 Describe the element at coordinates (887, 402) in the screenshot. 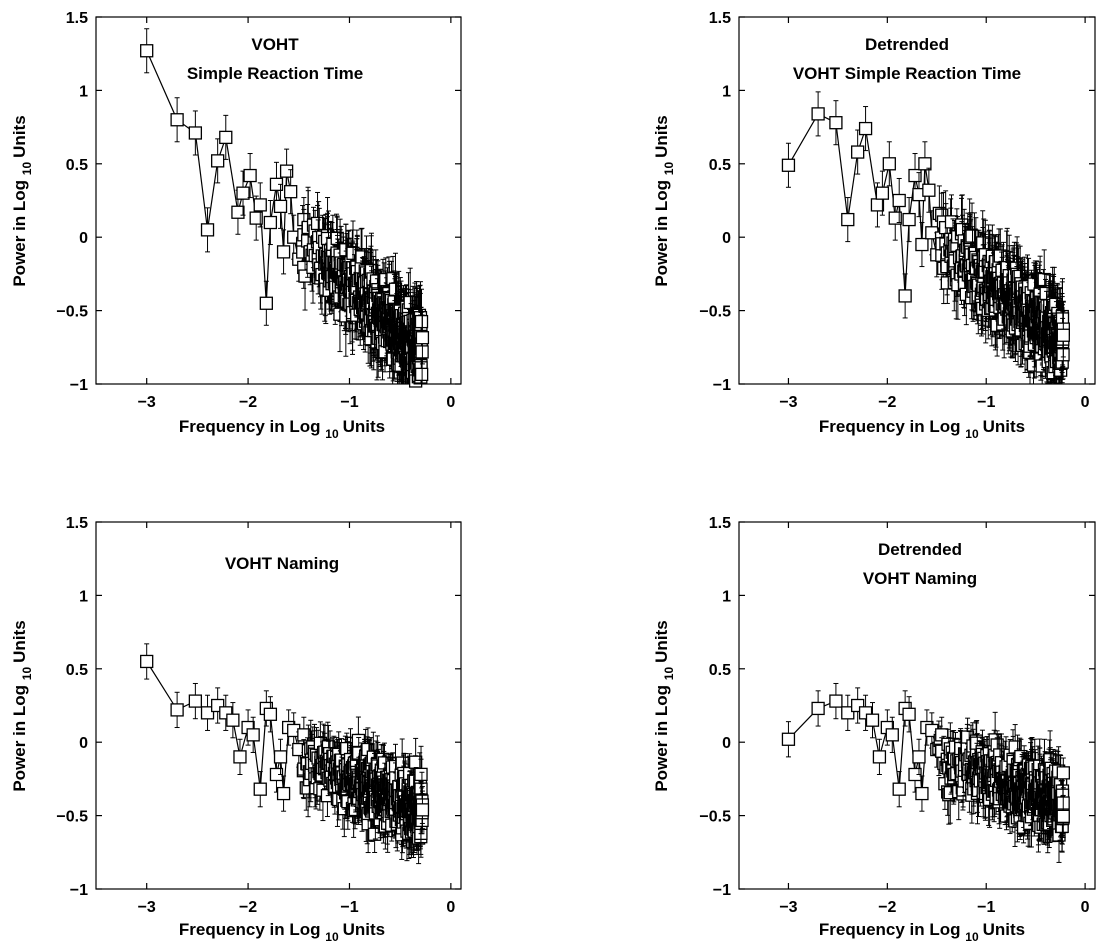

I see `x-tick-label: −2` at that location.